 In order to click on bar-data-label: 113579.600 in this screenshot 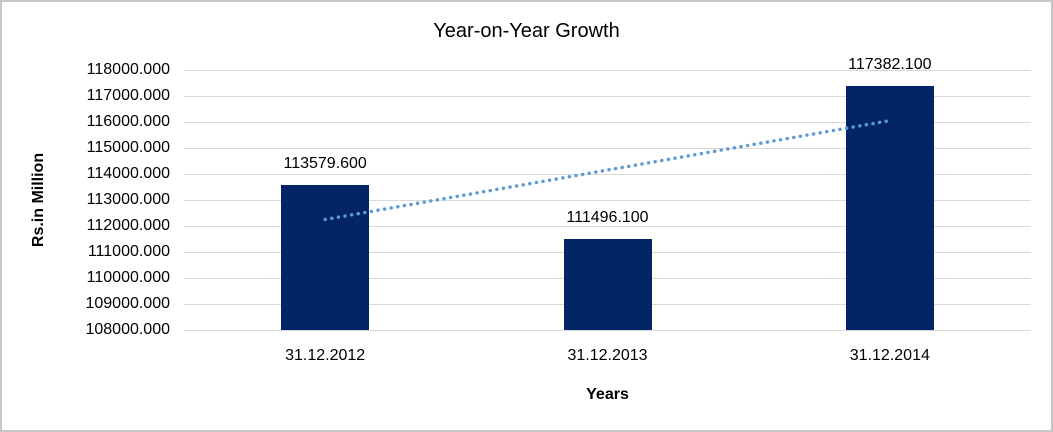, I will do `click(325, 163)`.